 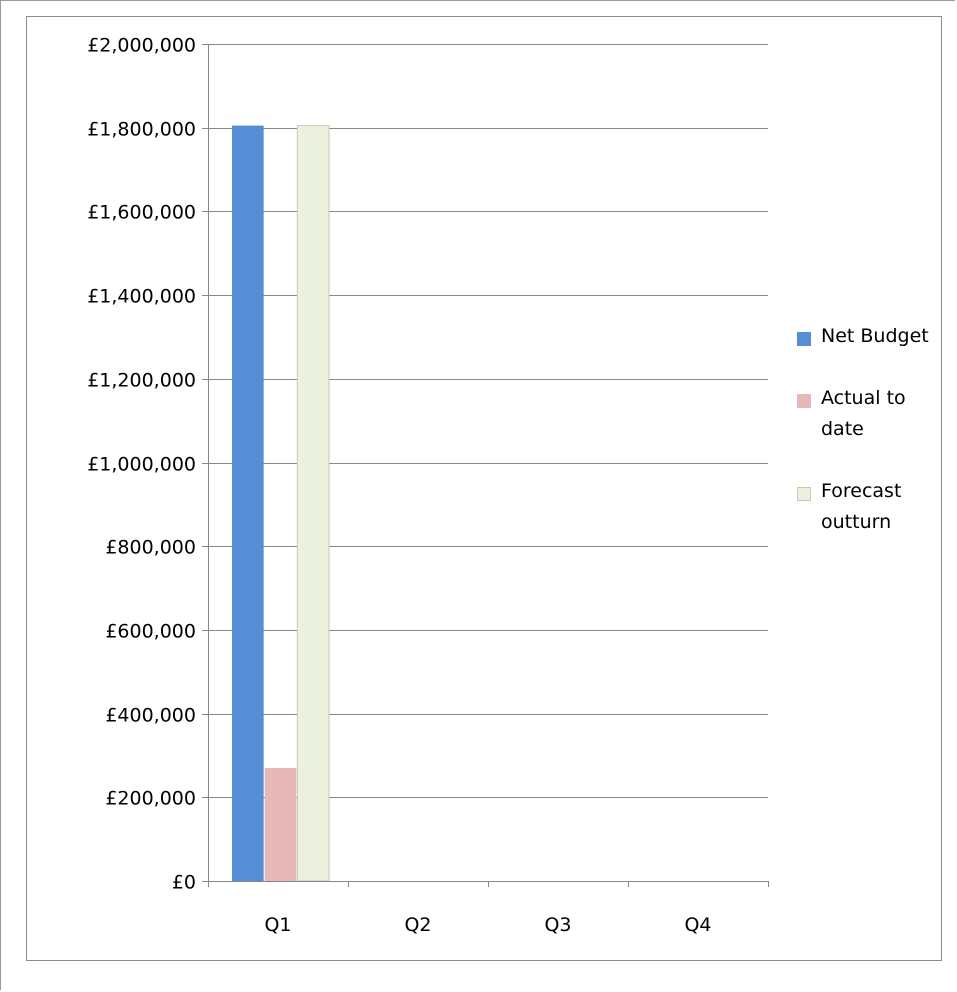 What do you see at coordinates (150, 548) in the screenshot?
I see `y-tick-label: £800,000` at bounding box center [150, 548].